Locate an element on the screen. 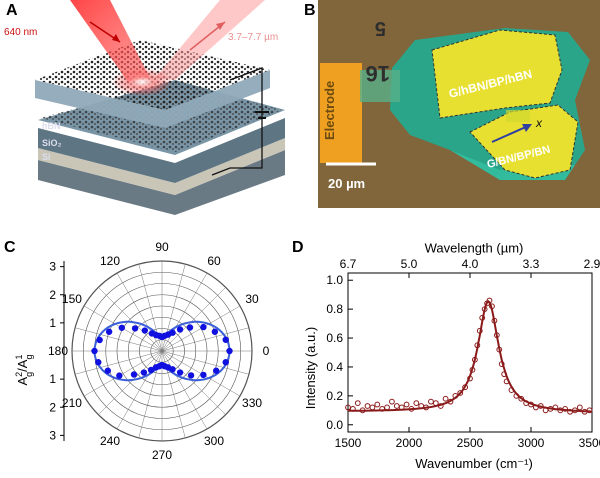 The height and width of the screenshot is (478, 600). spectrum-top-tick: 2.9 is located at coordinates (592, 264).